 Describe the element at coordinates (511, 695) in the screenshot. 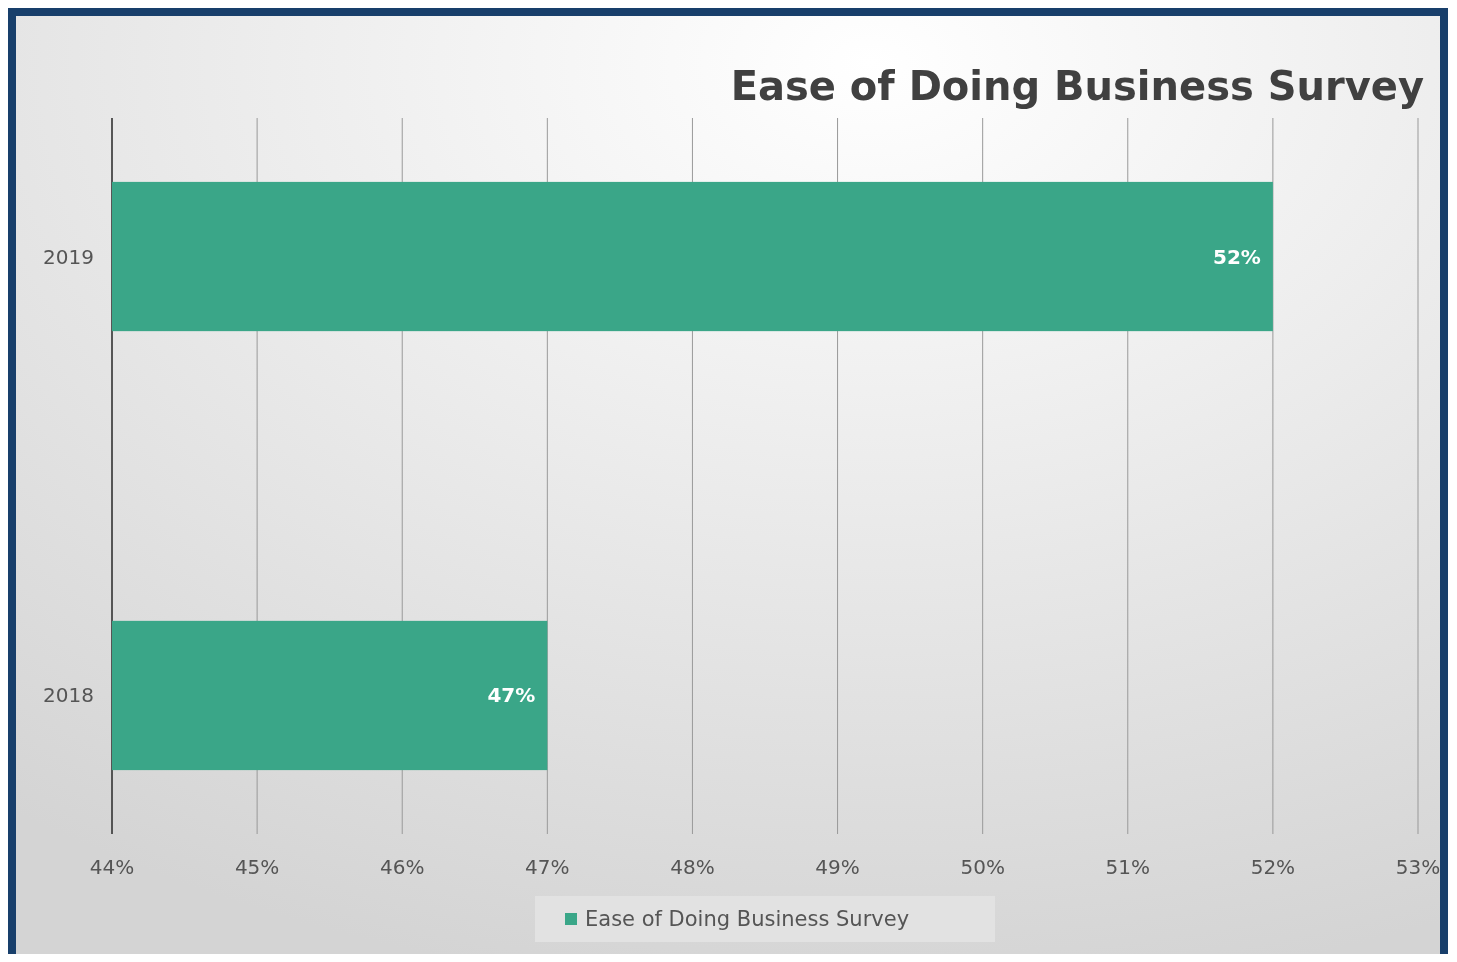

I see `data-label: 47%` at that location.